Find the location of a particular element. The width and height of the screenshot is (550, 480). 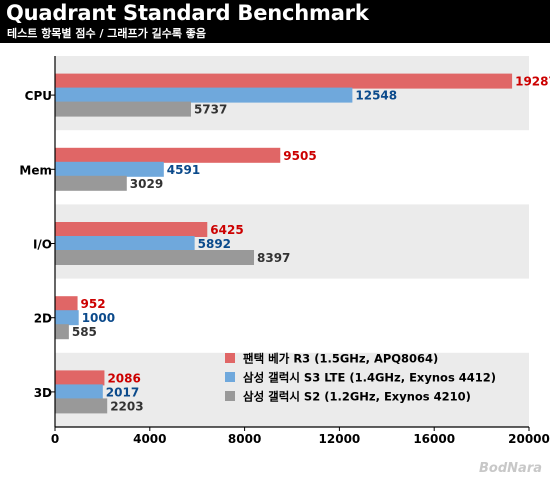

data-label: 5892 is located at coordinates (214, 244).